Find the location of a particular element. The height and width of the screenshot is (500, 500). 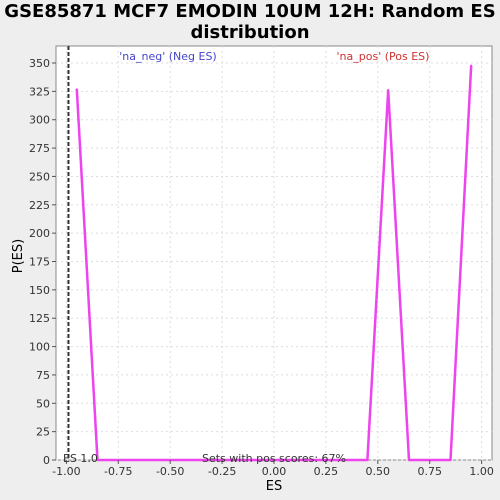

x-tick-label: 0.75 is located at coordinates (429, 471).